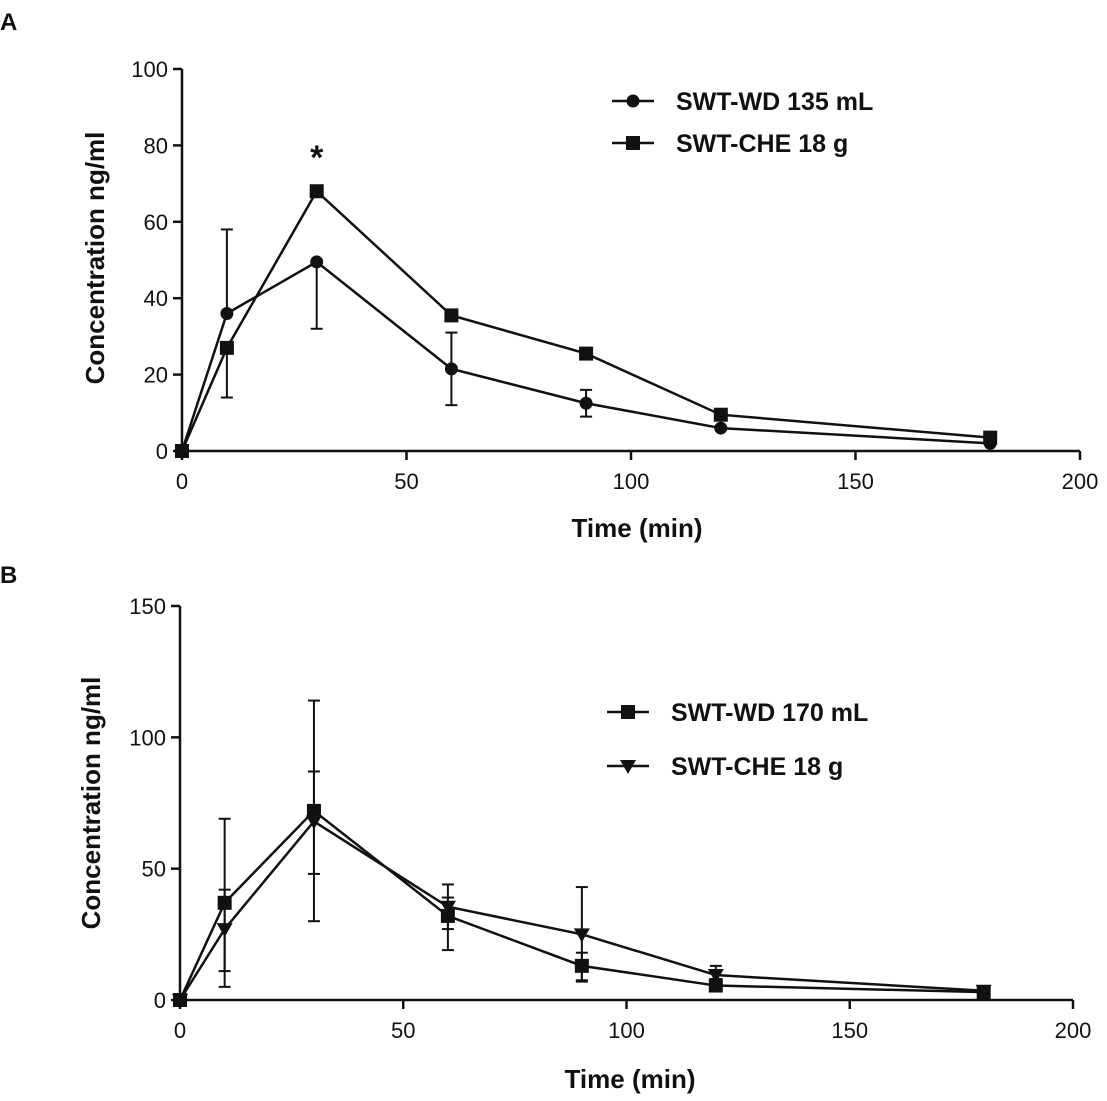 This screenshot has height=1101, width=1107. Describe the element at coordinates (147, 606) in the screenshot. I see `y-tick-label: 150` at that location.